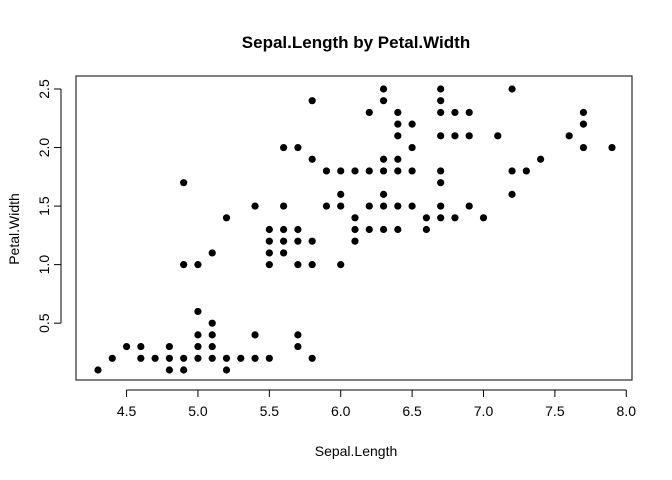  I want to click on x-tick-label: 8.0, so click(627, 411).